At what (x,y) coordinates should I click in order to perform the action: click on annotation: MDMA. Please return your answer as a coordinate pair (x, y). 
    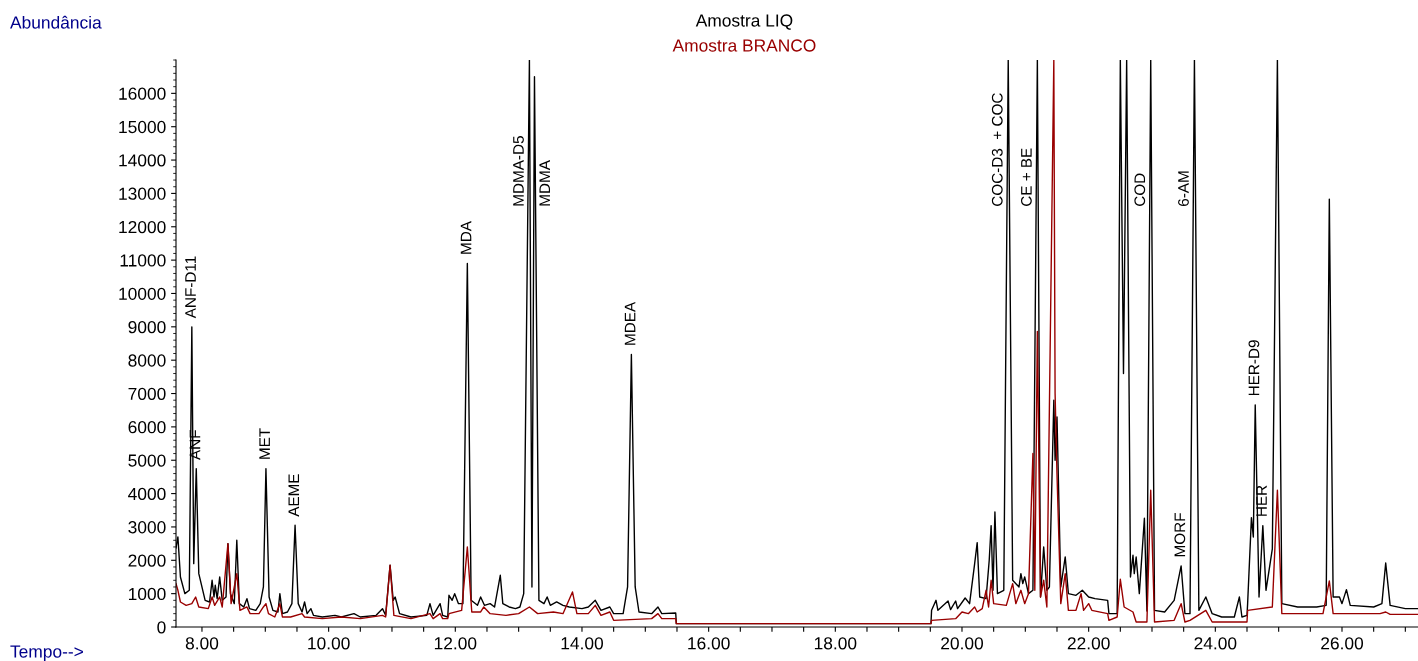
    Looking at the image, I should click on (544, 183).